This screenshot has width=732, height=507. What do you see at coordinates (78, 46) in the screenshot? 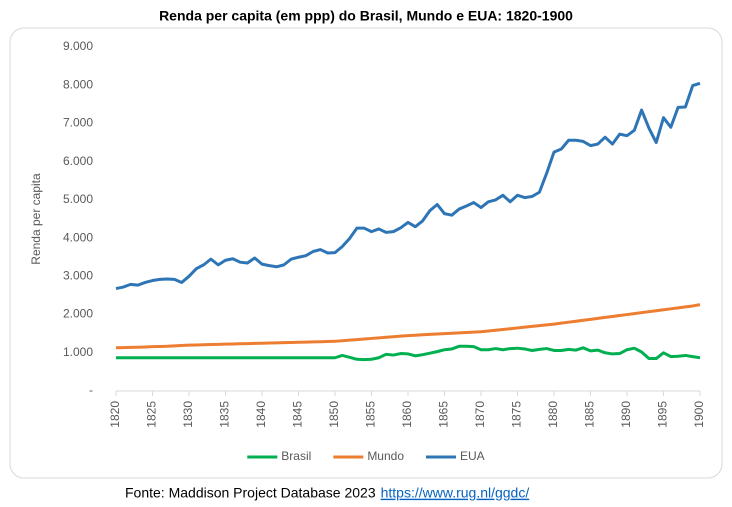
I see `y-tick-label: 9.000` at bounding box center [78, 46].